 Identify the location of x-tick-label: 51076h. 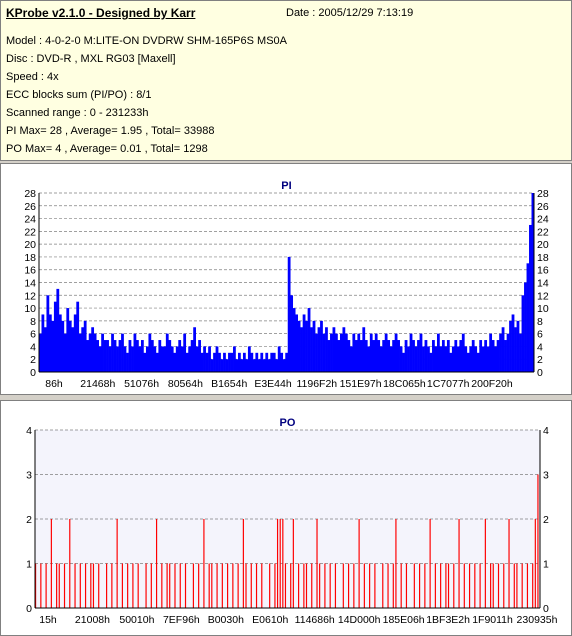
(141, 384).